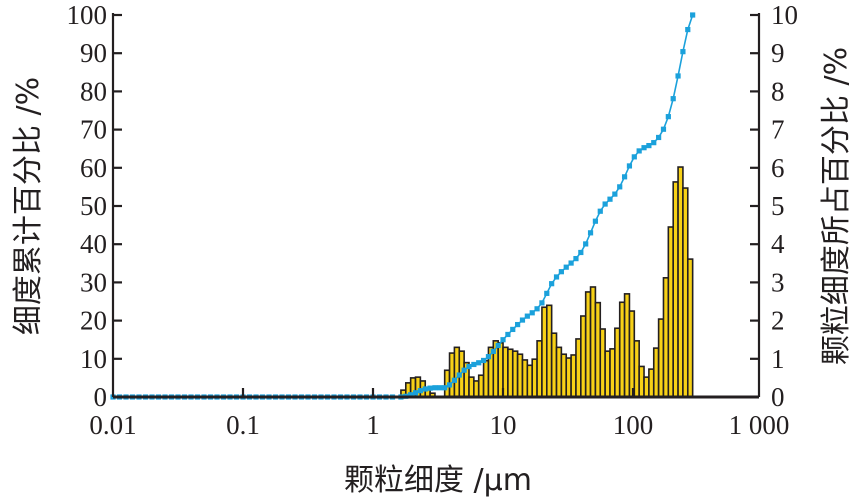 The height and width of the screenshot is (500, 858). What do you see at coordinates (778, 53) in the screenshot?
I see `y-right-tick-label: 9` at bounding box center [778, 53].